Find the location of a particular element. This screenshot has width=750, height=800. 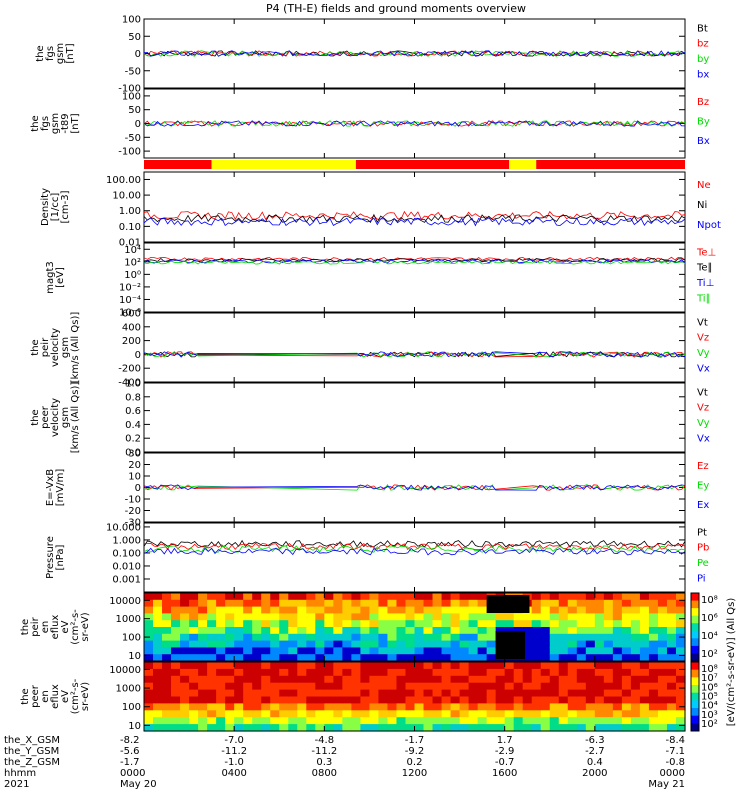

colorbar-segment is located at coordinates (695, 597).